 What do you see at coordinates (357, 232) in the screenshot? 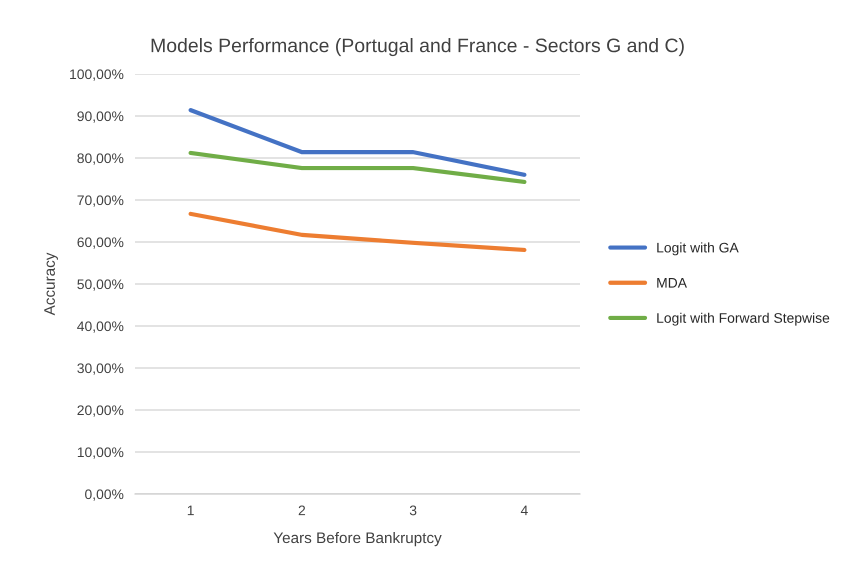
I see `line-series` at bounding box center [357, 232].